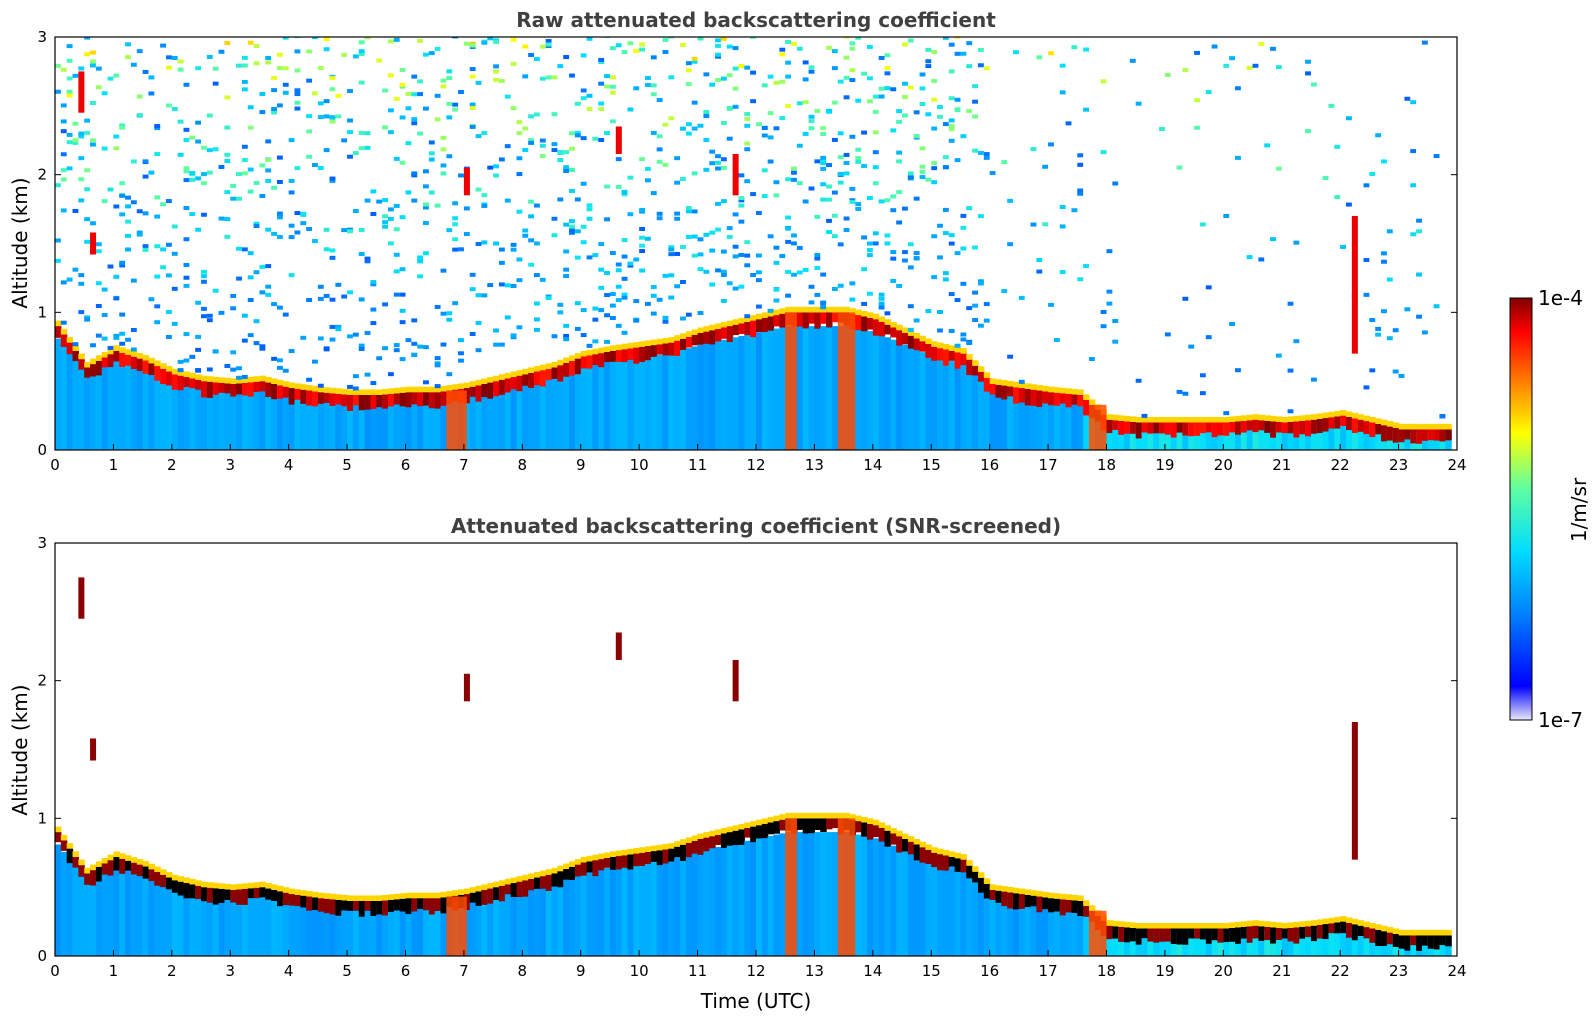 The image size is (1595, 1020). Describe the element at coordinates (1106, 971) in the screenshot. I see `x-tick-label: 18` at that location.